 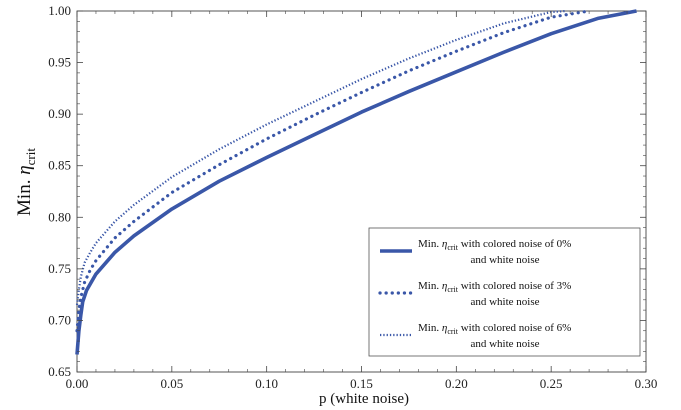 What do you see at coordinates (59, 165) in the screenshot?
I see `y-tick-label: 0.85` at bounding box center [59, 165].